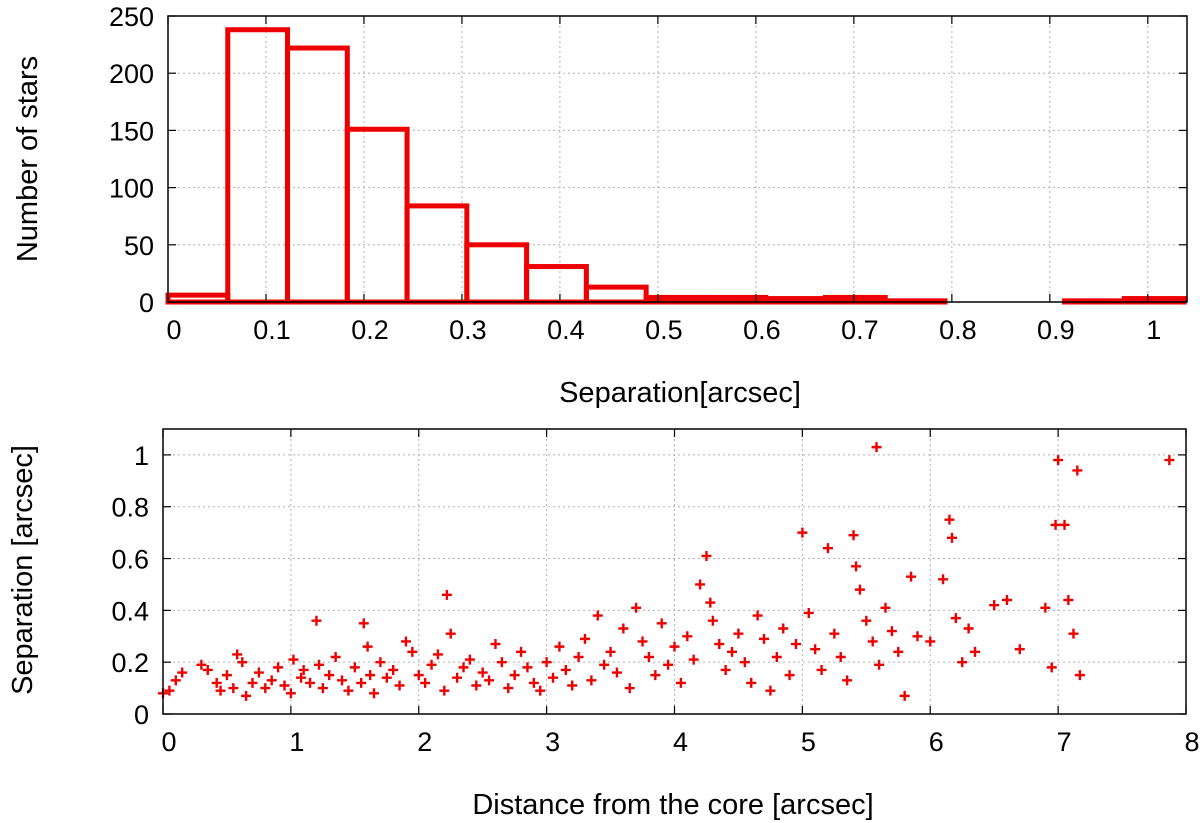 The width and height of the screenshot is (1200, 823). Describe the element at coordinates (131, 74) in the screenshot. I see `histogram-y-tick-label: 200` at that location.